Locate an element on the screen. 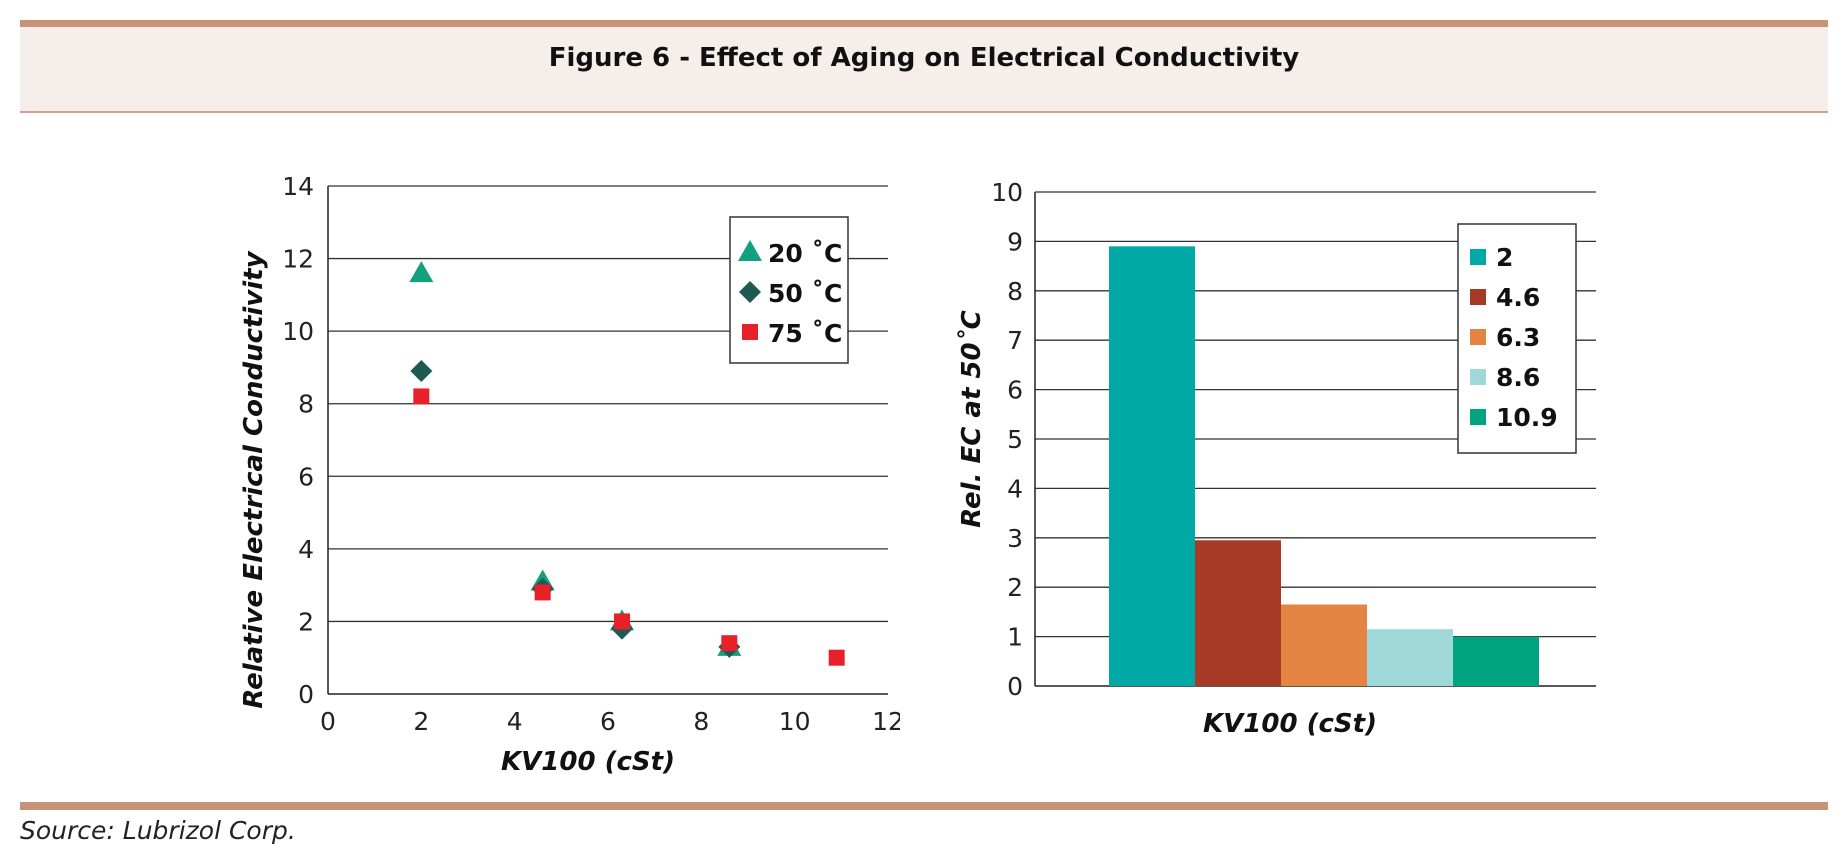 Image resolution: width=1848 pixels, height=854 pixels. legend-label: 8.6 is located at coordinates (1518, 377).